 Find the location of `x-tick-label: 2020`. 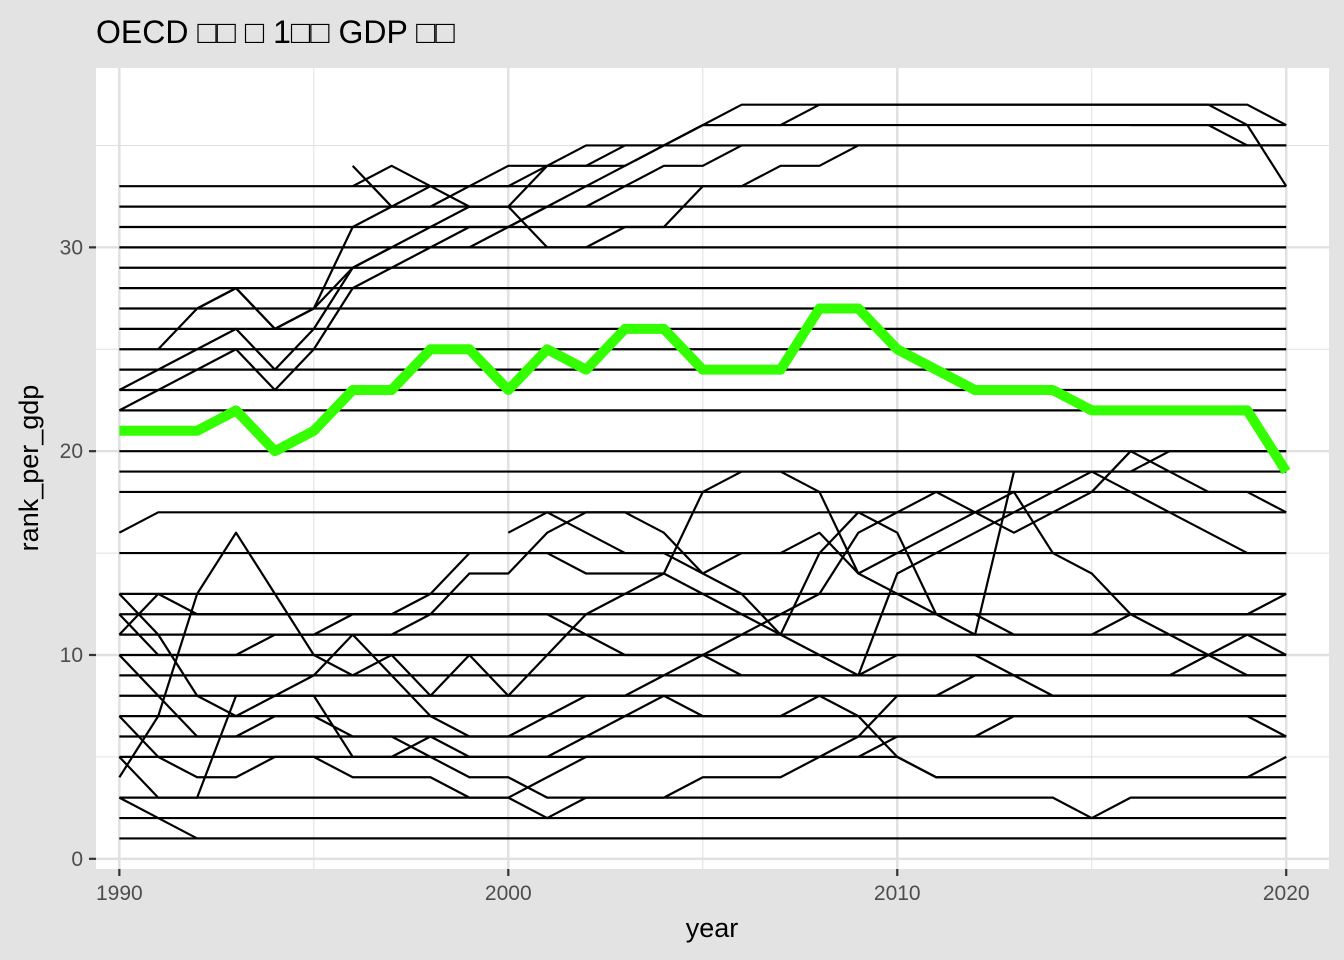

x-tick-label: 2020 is located at coordinates (1286, 893).